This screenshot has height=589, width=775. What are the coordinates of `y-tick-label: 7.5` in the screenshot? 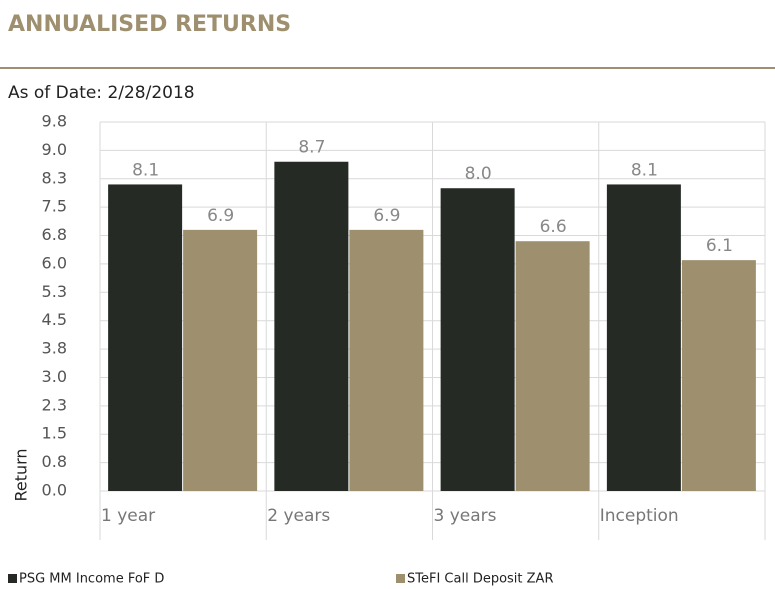 It's located at (54, 206).